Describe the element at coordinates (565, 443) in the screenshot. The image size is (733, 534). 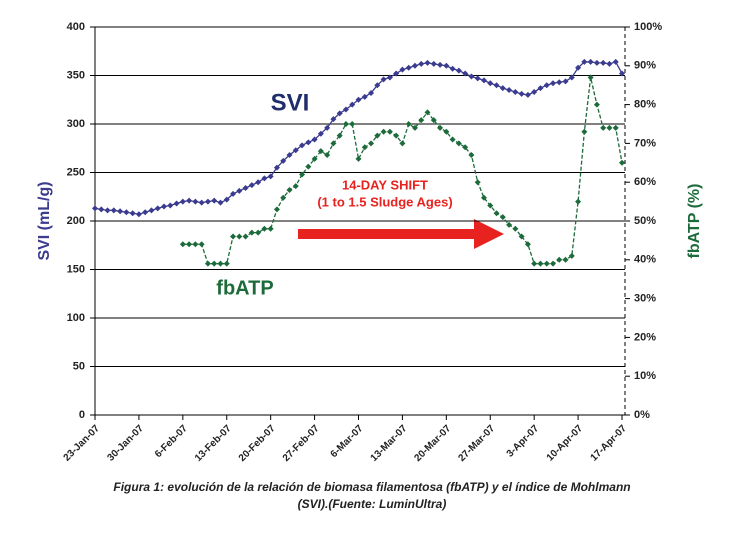
I see `x-tick-label: 10-Apr-07` at that location.